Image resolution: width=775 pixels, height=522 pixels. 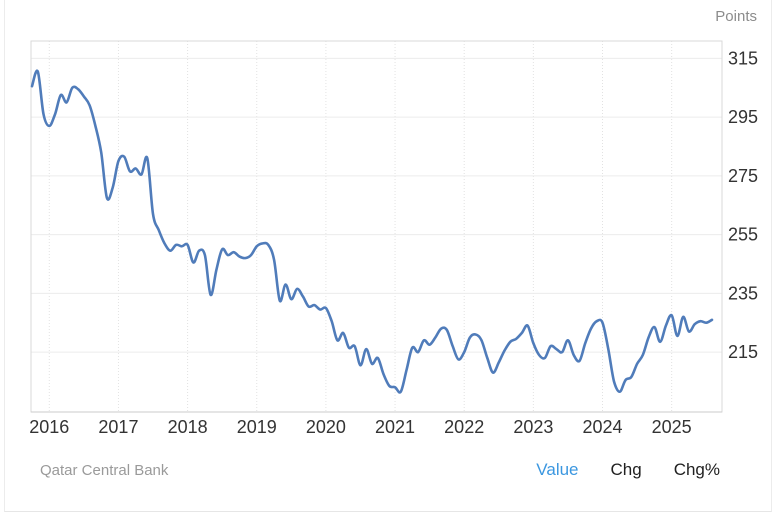 I want to click on mode-toggle-group: Value Chg Chg%, so click(x=628, y=470).